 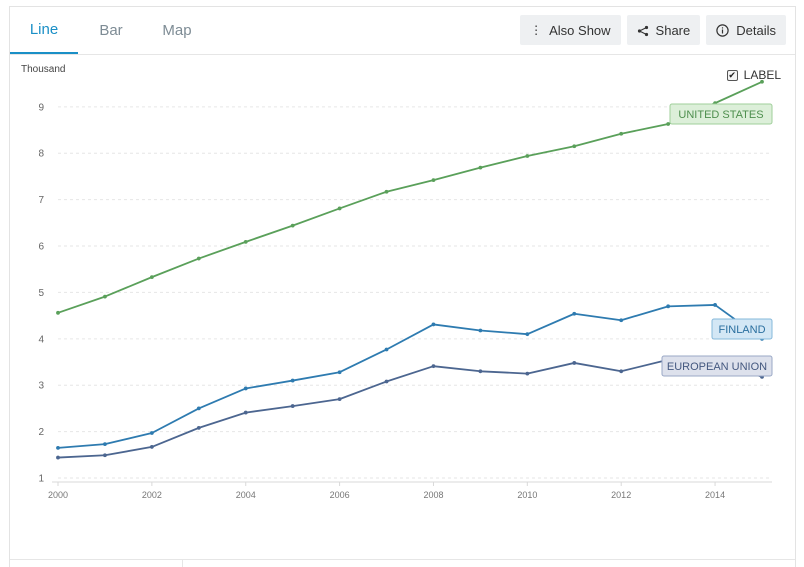 I want to click on footer-divider, so click(x=402, y=563).